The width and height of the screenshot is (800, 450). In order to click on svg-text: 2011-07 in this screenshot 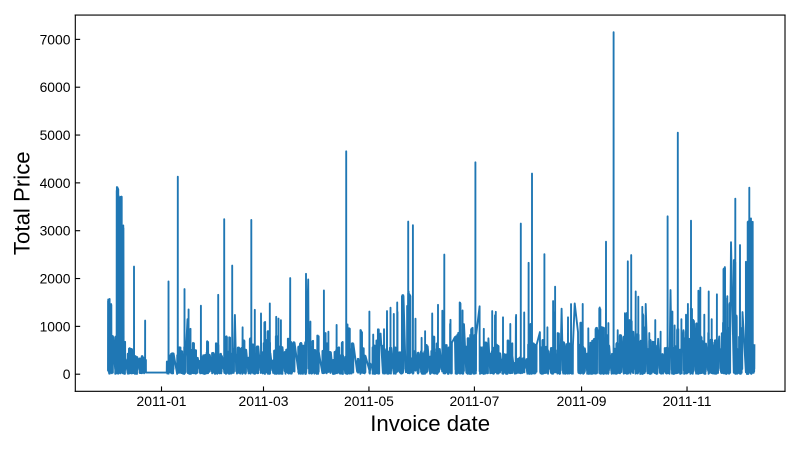, I will do `click(474, 401)`.